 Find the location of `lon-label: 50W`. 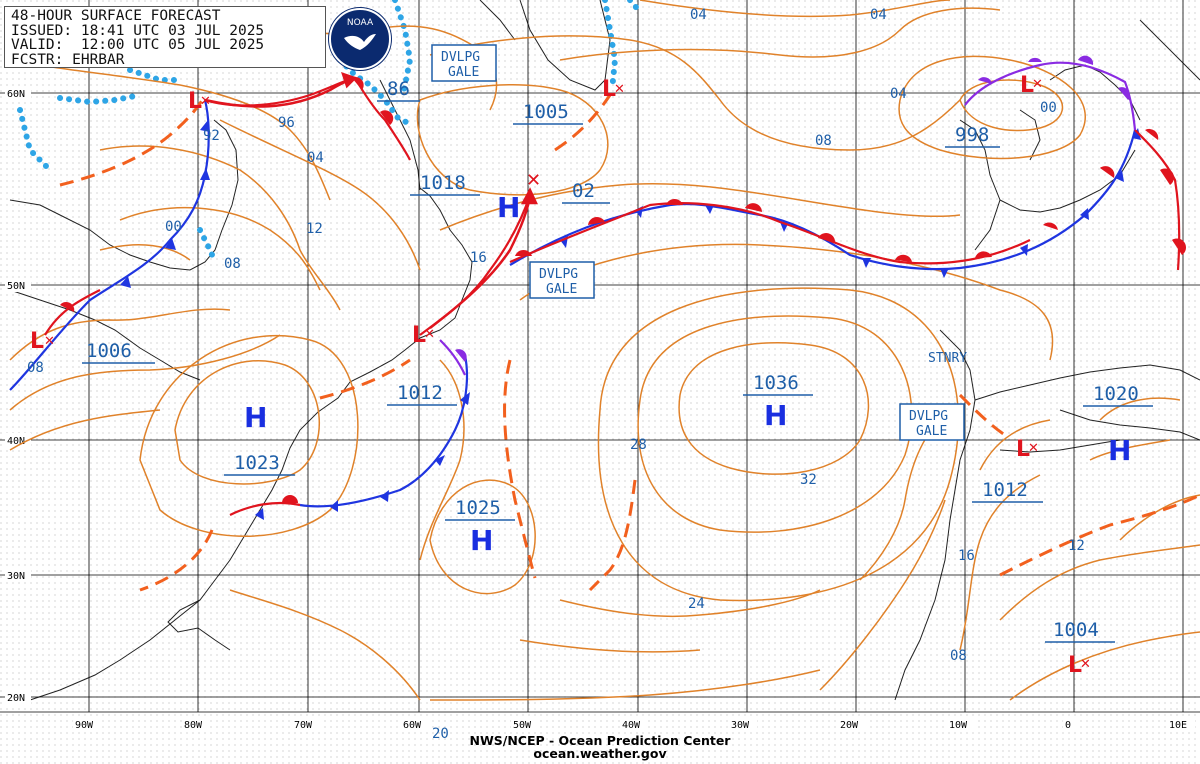

lon-label: 50W is located at coordinates (522, 725).